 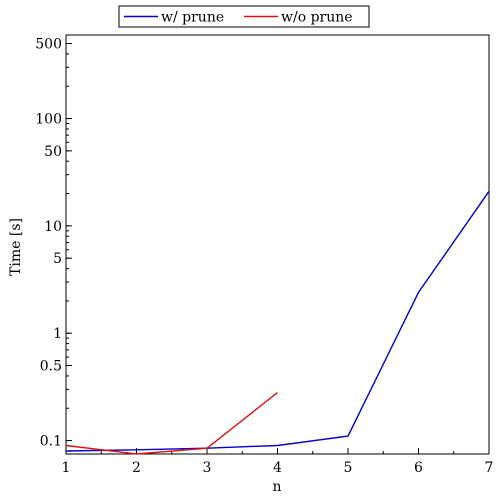 What do you see at coordinates (489, 468) in the screenshot?
I see `x-tick-label: 7` at bounding box center [489, 468].